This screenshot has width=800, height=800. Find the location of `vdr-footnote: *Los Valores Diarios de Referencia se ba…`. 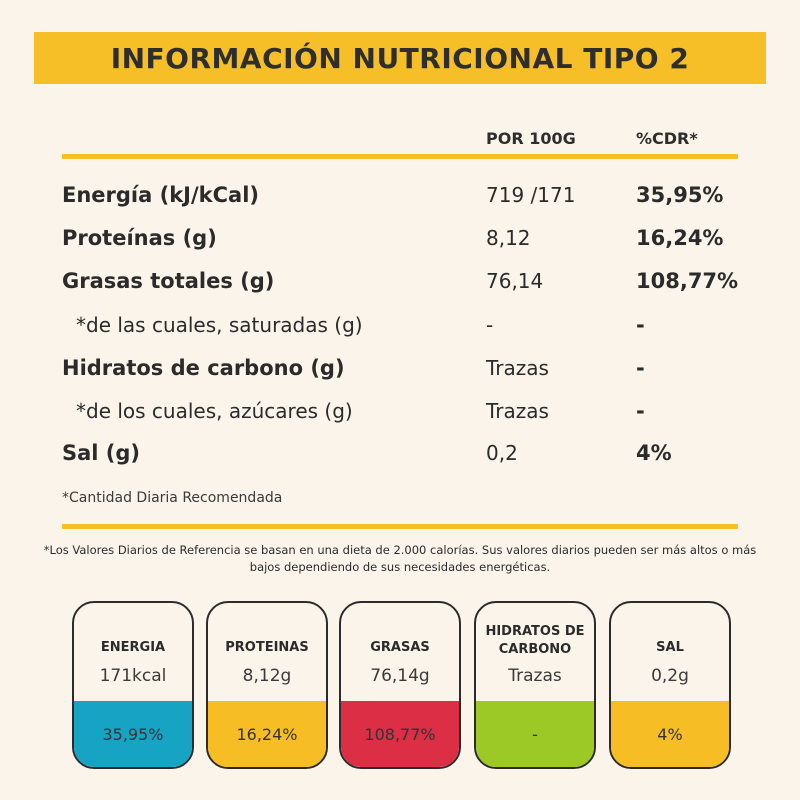

vdr-footnote: *Los Valores Diarios de Referencia se ba… is located at coordinates (400, 558).